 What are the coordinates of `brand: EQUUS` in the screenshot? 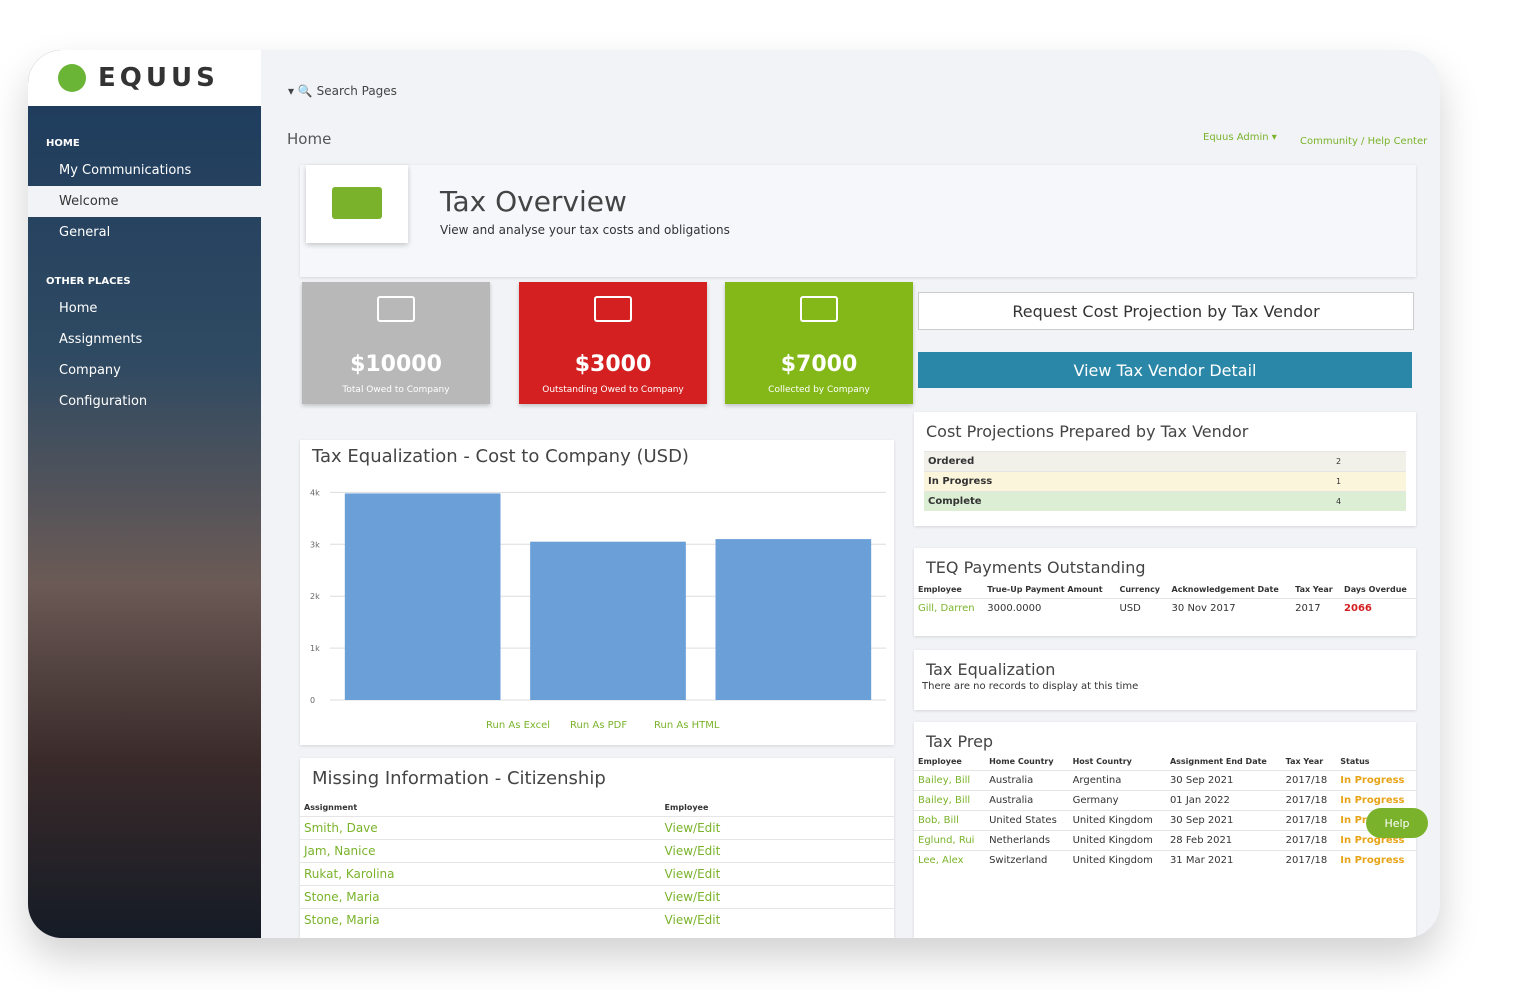 It's located at (158, 78).